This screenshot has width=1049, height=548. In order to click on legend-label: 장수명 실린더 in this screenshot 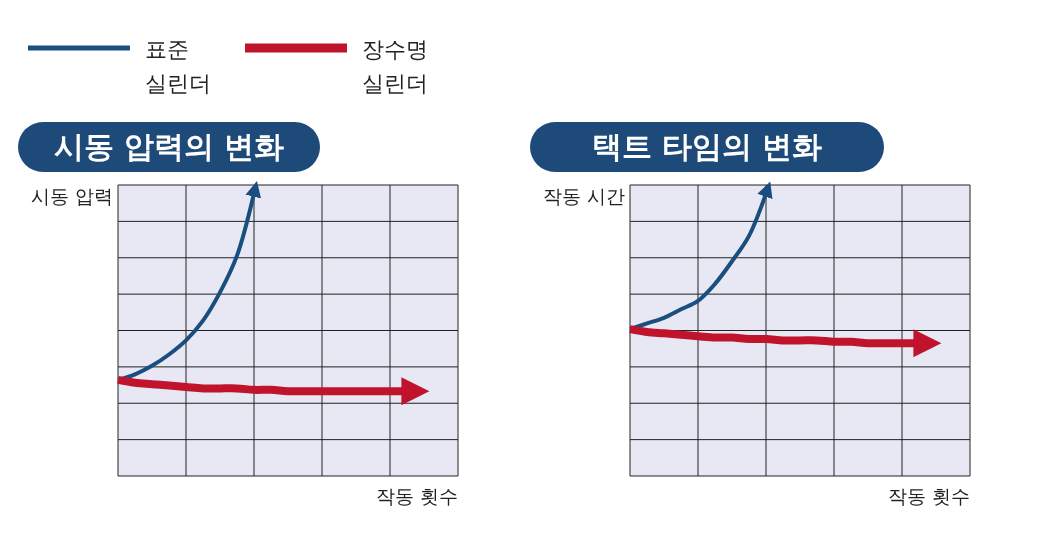, I will do `click(395, 66)`.